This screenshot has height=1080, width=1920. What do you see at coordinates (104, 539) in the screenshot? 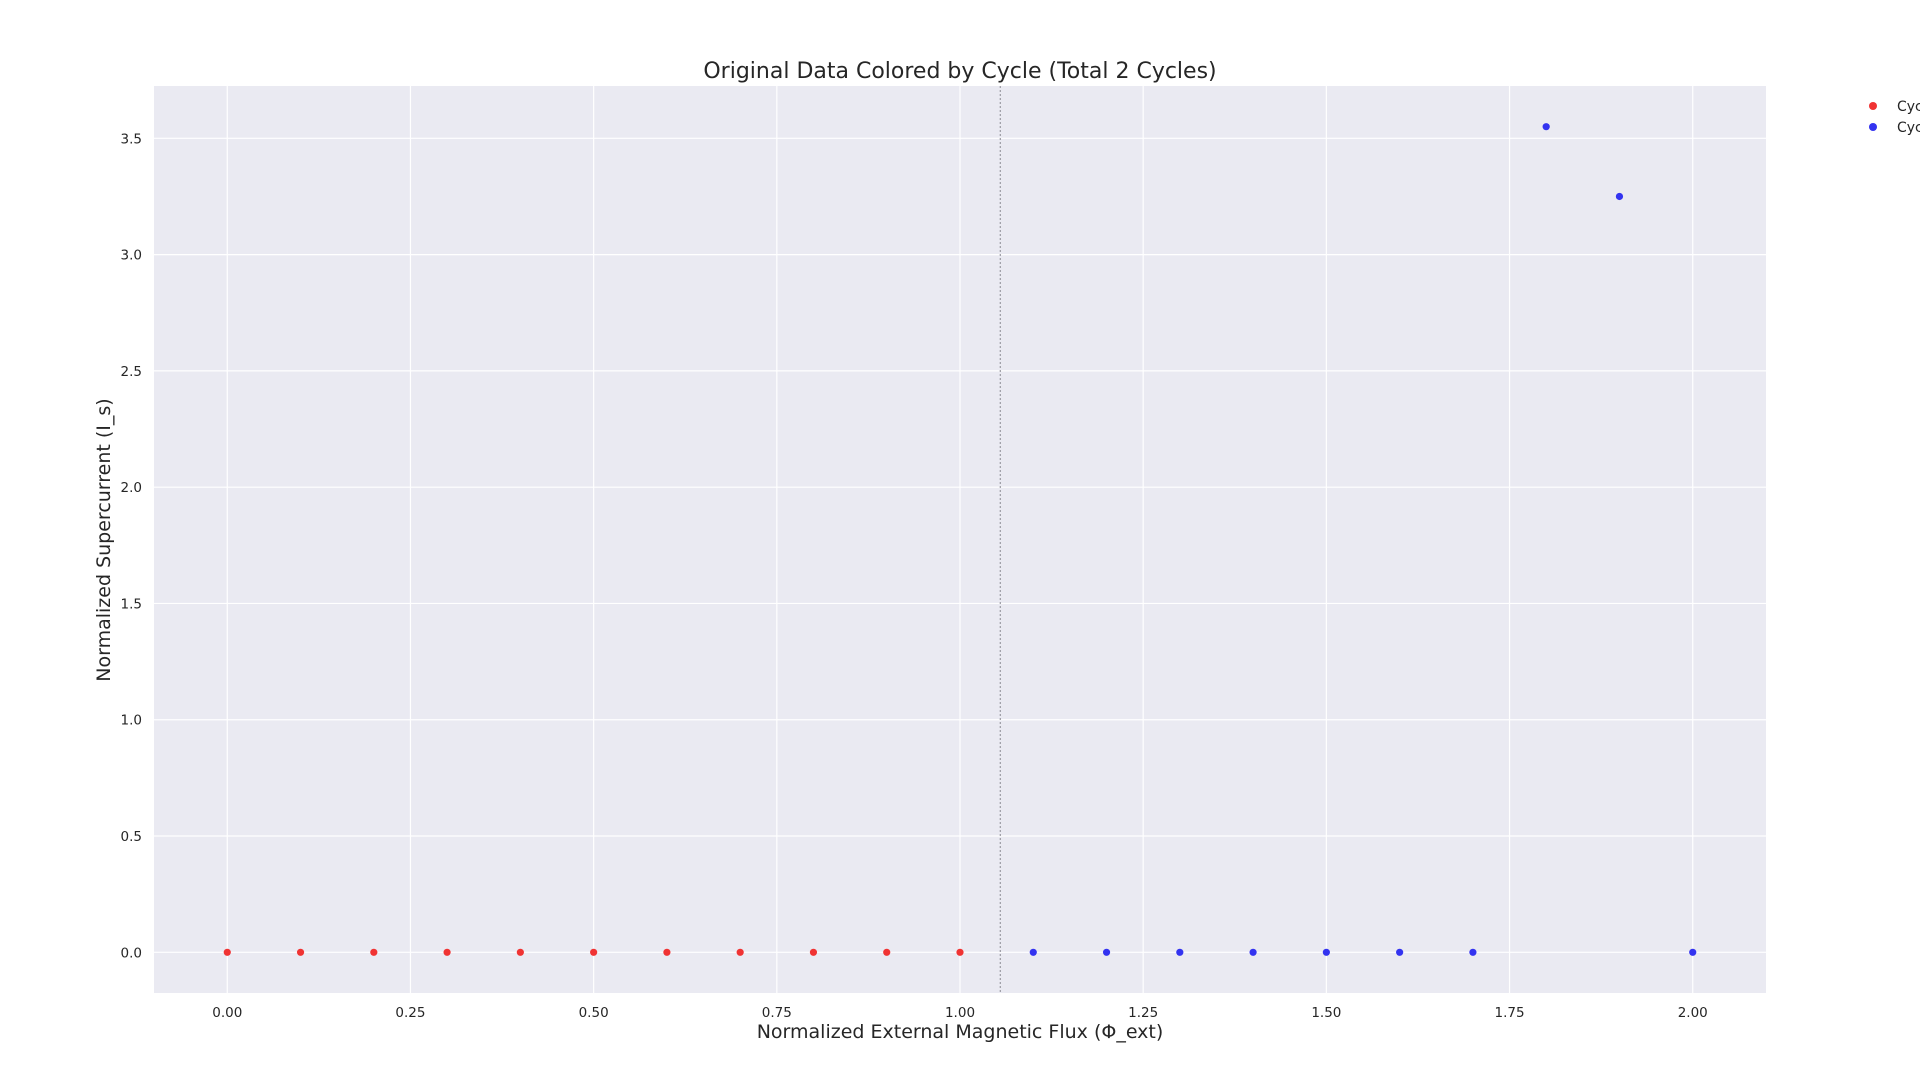
I see `y-axis-label: Normalized Supercurrent (I_s)` at bounding box center [104, 539].